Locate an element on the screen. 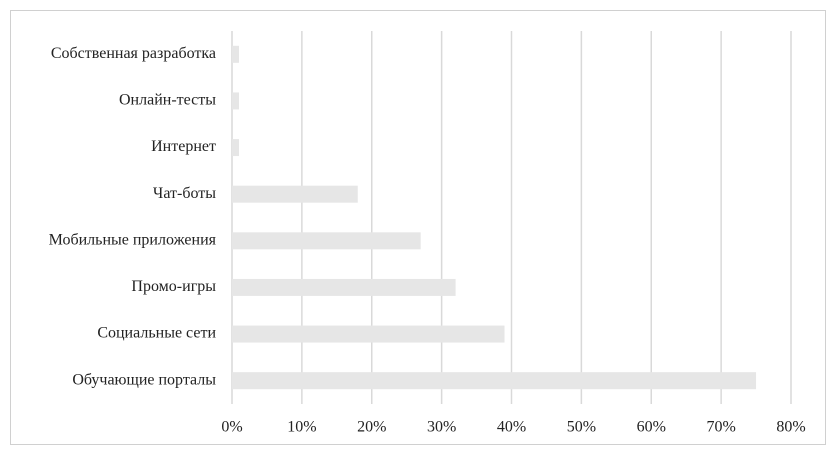 The height and width of the screenshot is (453, 832). x-tick-label: 10% is located at coordinates (301, 427).